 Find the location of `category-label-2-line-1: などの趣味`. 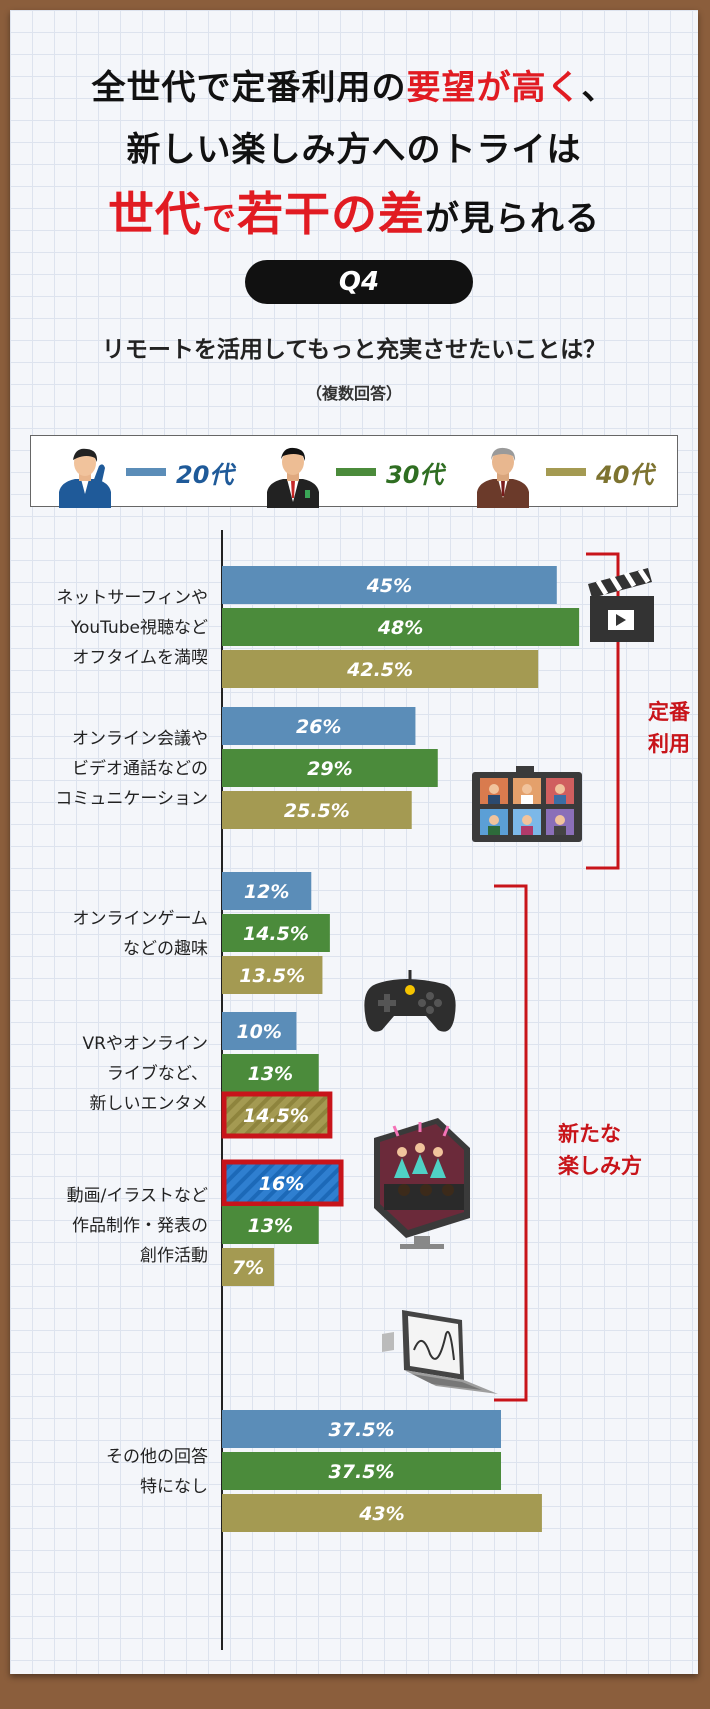

category-label-2-line-1: などの趣味 is located at coordinates (165, 949).